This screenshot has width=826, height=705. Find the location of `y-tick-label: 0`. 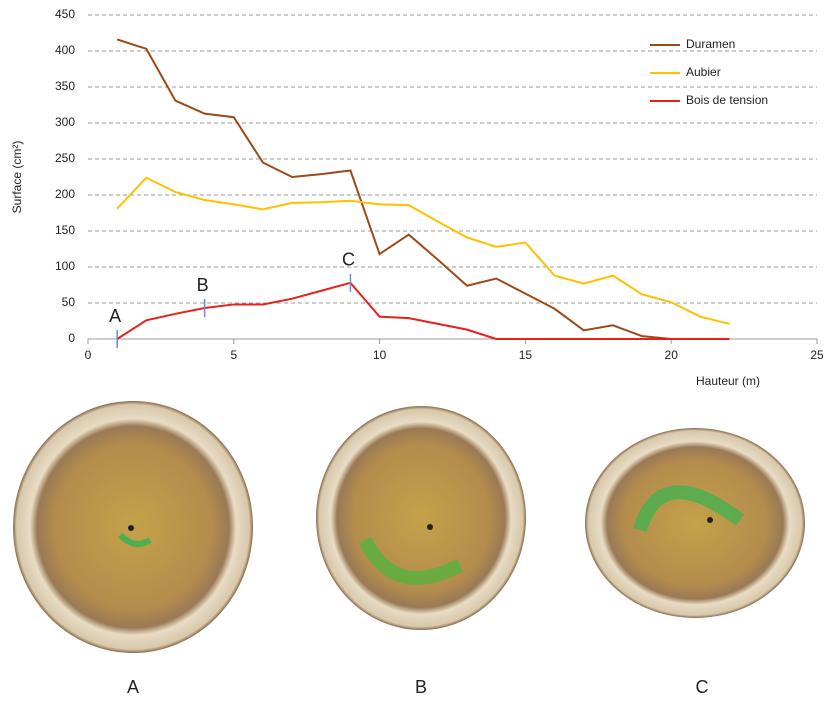

y-tick-label: 0 is located at coordinates (71, 338).